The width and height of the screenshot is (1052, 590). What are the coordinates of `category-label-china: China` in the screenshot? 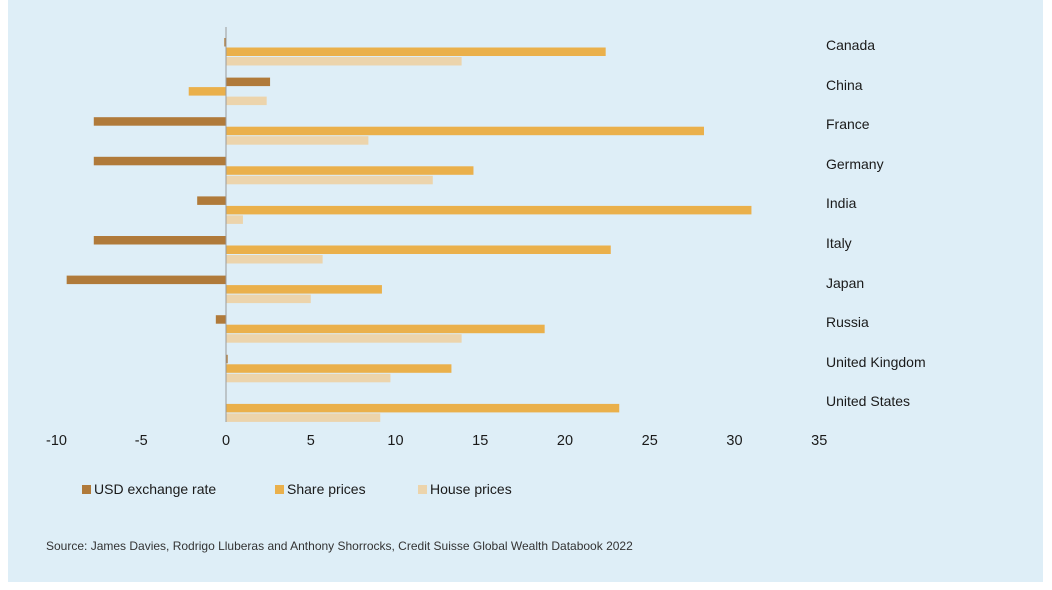 It's located at (844, 84).